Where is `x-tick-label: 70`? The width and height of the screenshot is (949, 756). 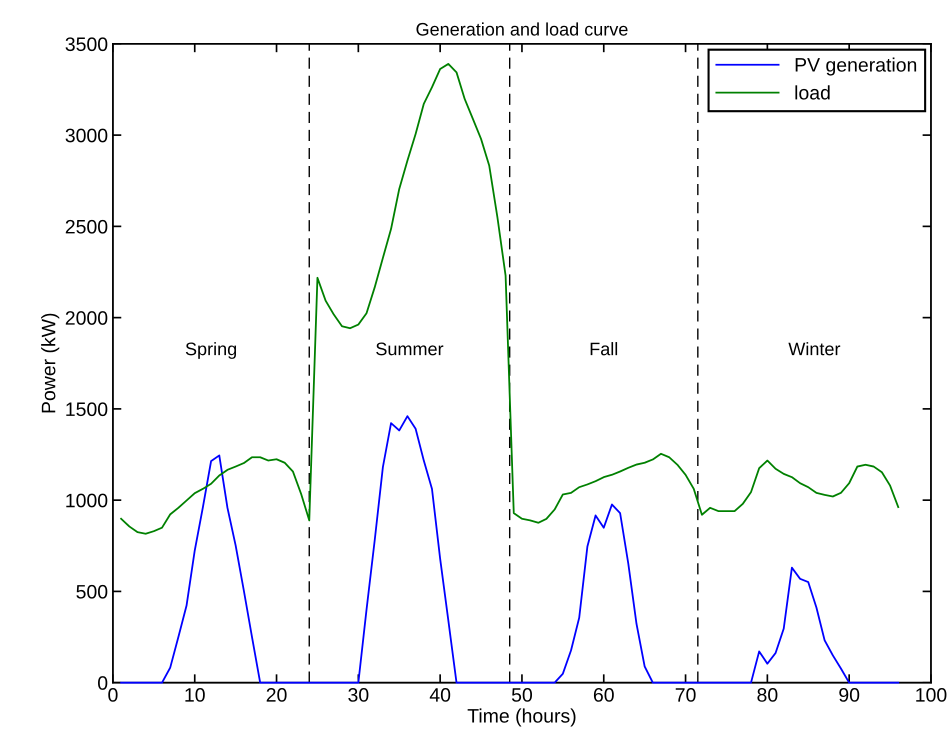
x-tick-label: 70 is located at coordinates (686, 695).